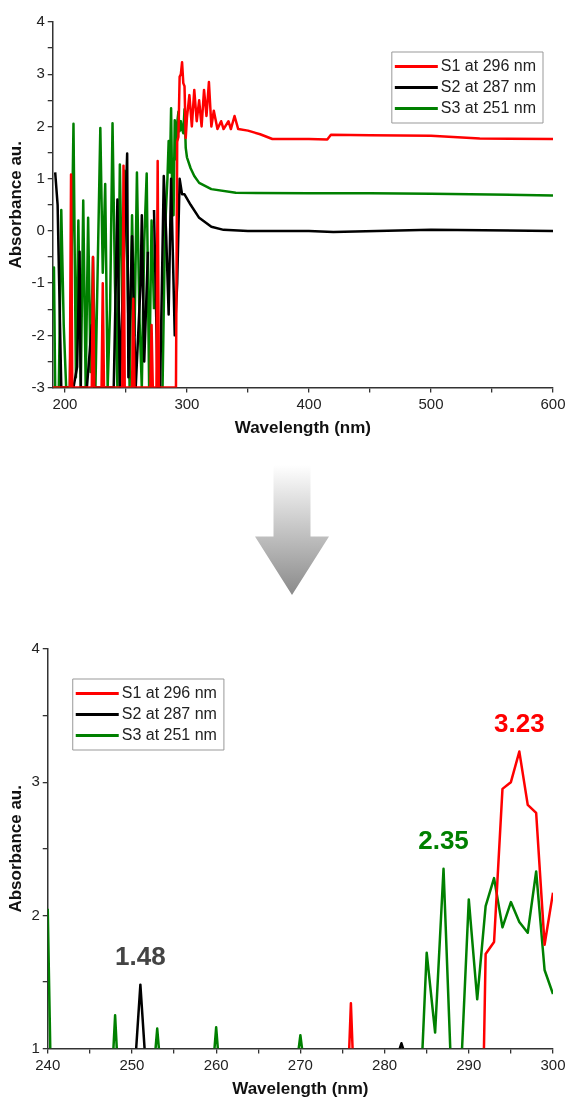 The height and width of the screenshot is (1106, 571). Describe the element at coordinates (309, 403) in the screenshot. I see `x-tick-label: 400` at that location.